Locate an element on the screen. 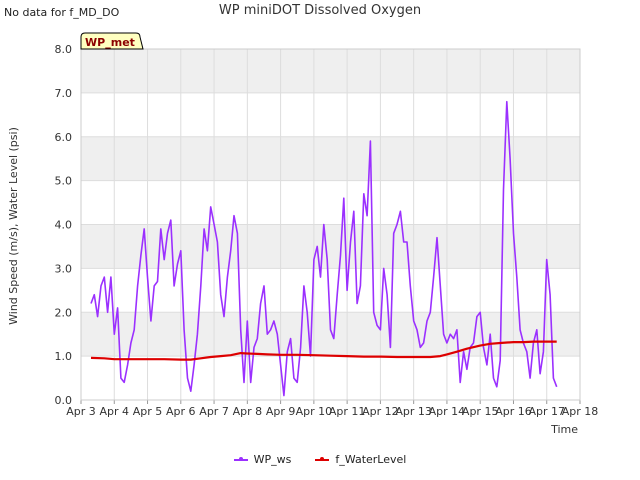  x-tick-label: Apr 3 is located at coordinates (81, 411).